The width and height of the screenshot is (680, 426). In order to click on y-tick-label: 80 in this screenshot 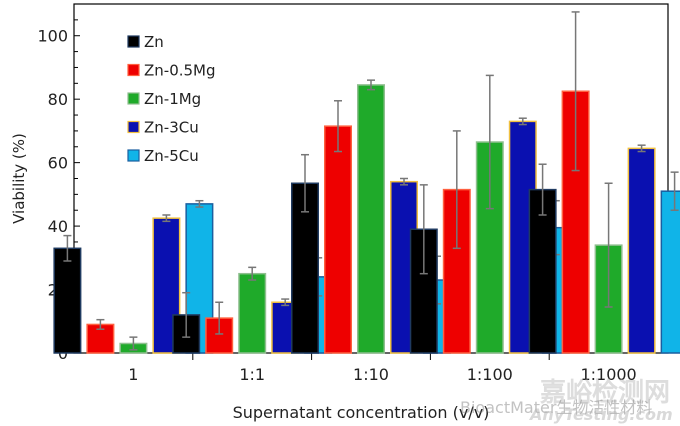, I will do `click(58, 99)`.